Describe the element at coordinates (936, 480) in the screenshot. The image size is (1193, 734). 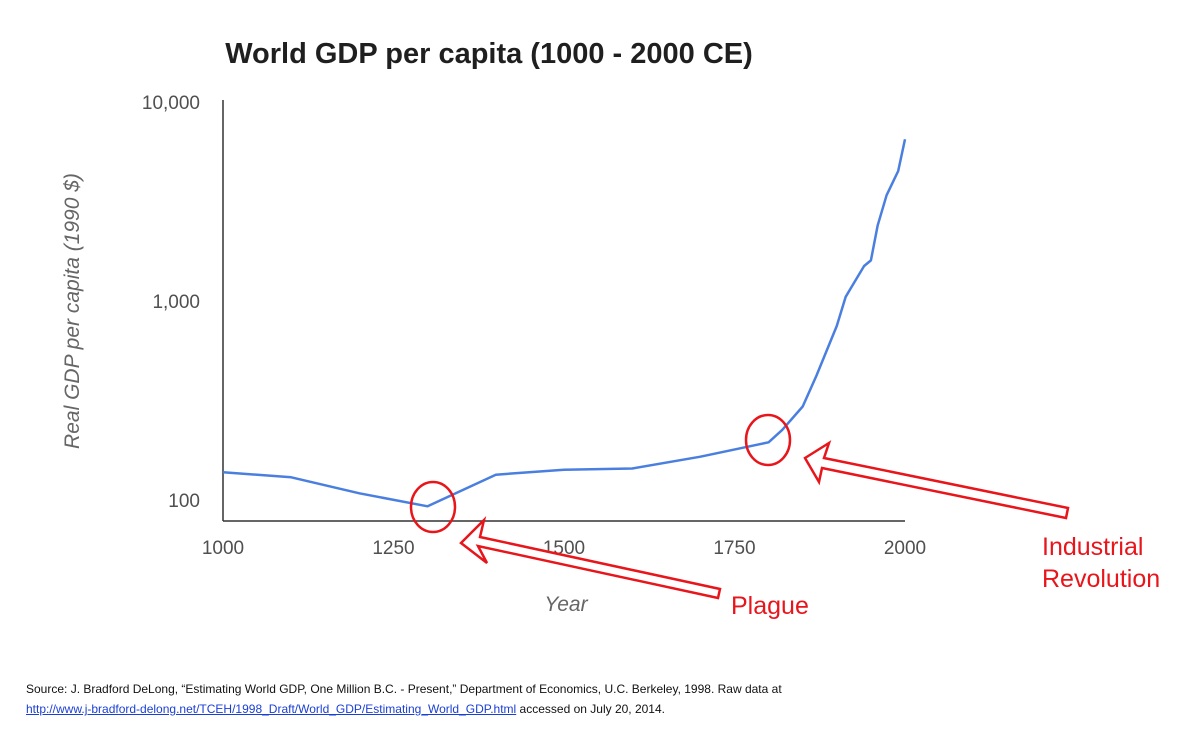
I see `industrial-revolution-arrow` at that location.